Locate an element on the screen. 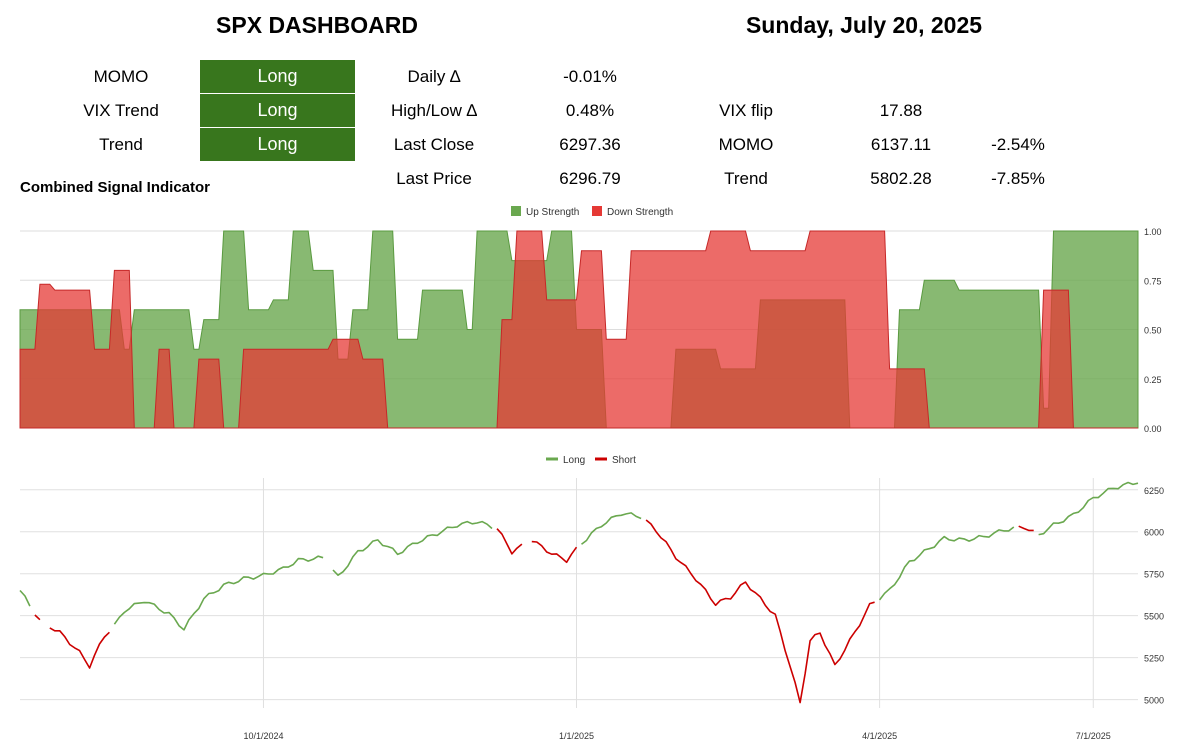  legend-swatch-down is located at coordinates (597, 211).